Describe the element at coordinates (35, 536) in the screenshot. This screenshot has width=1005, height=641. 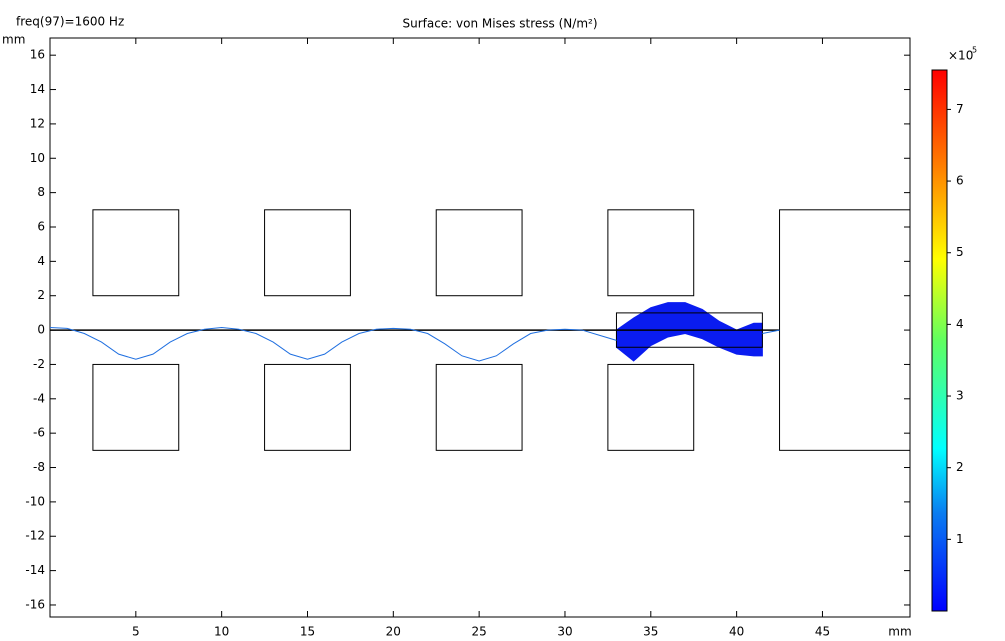
I see `y-tick-label: -12` at that location.